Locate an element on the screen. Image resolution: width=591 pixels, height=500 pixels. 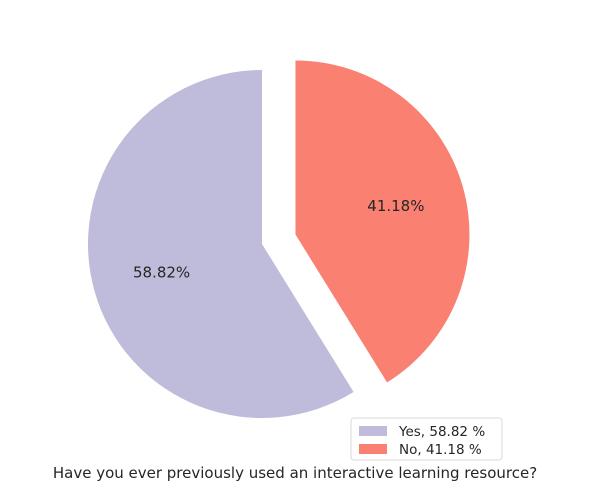
pie-slice-labels: 58.82% 41.18% is located at coordinates (279, 239).